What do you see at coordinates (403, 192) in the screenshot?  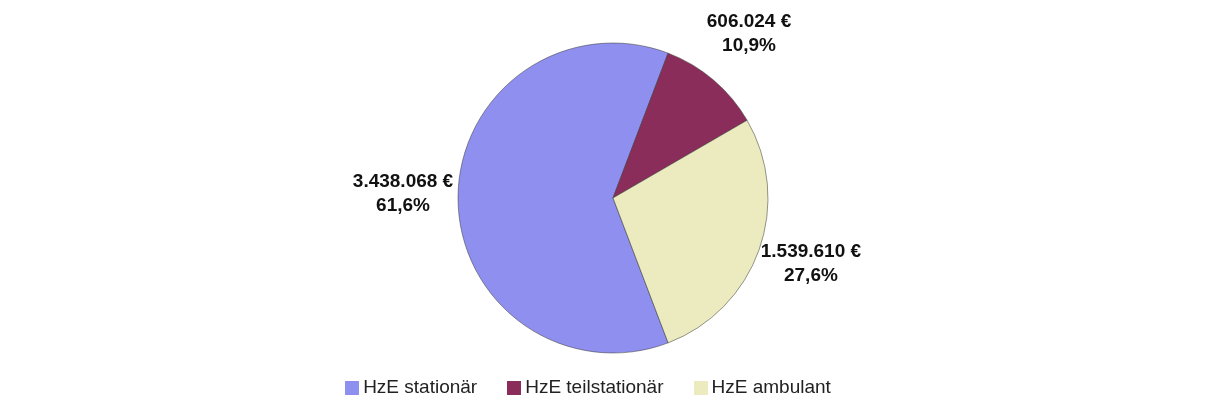 I see `data-label: 3.438.068 € 61,6%` at bounding box center [403, 192].